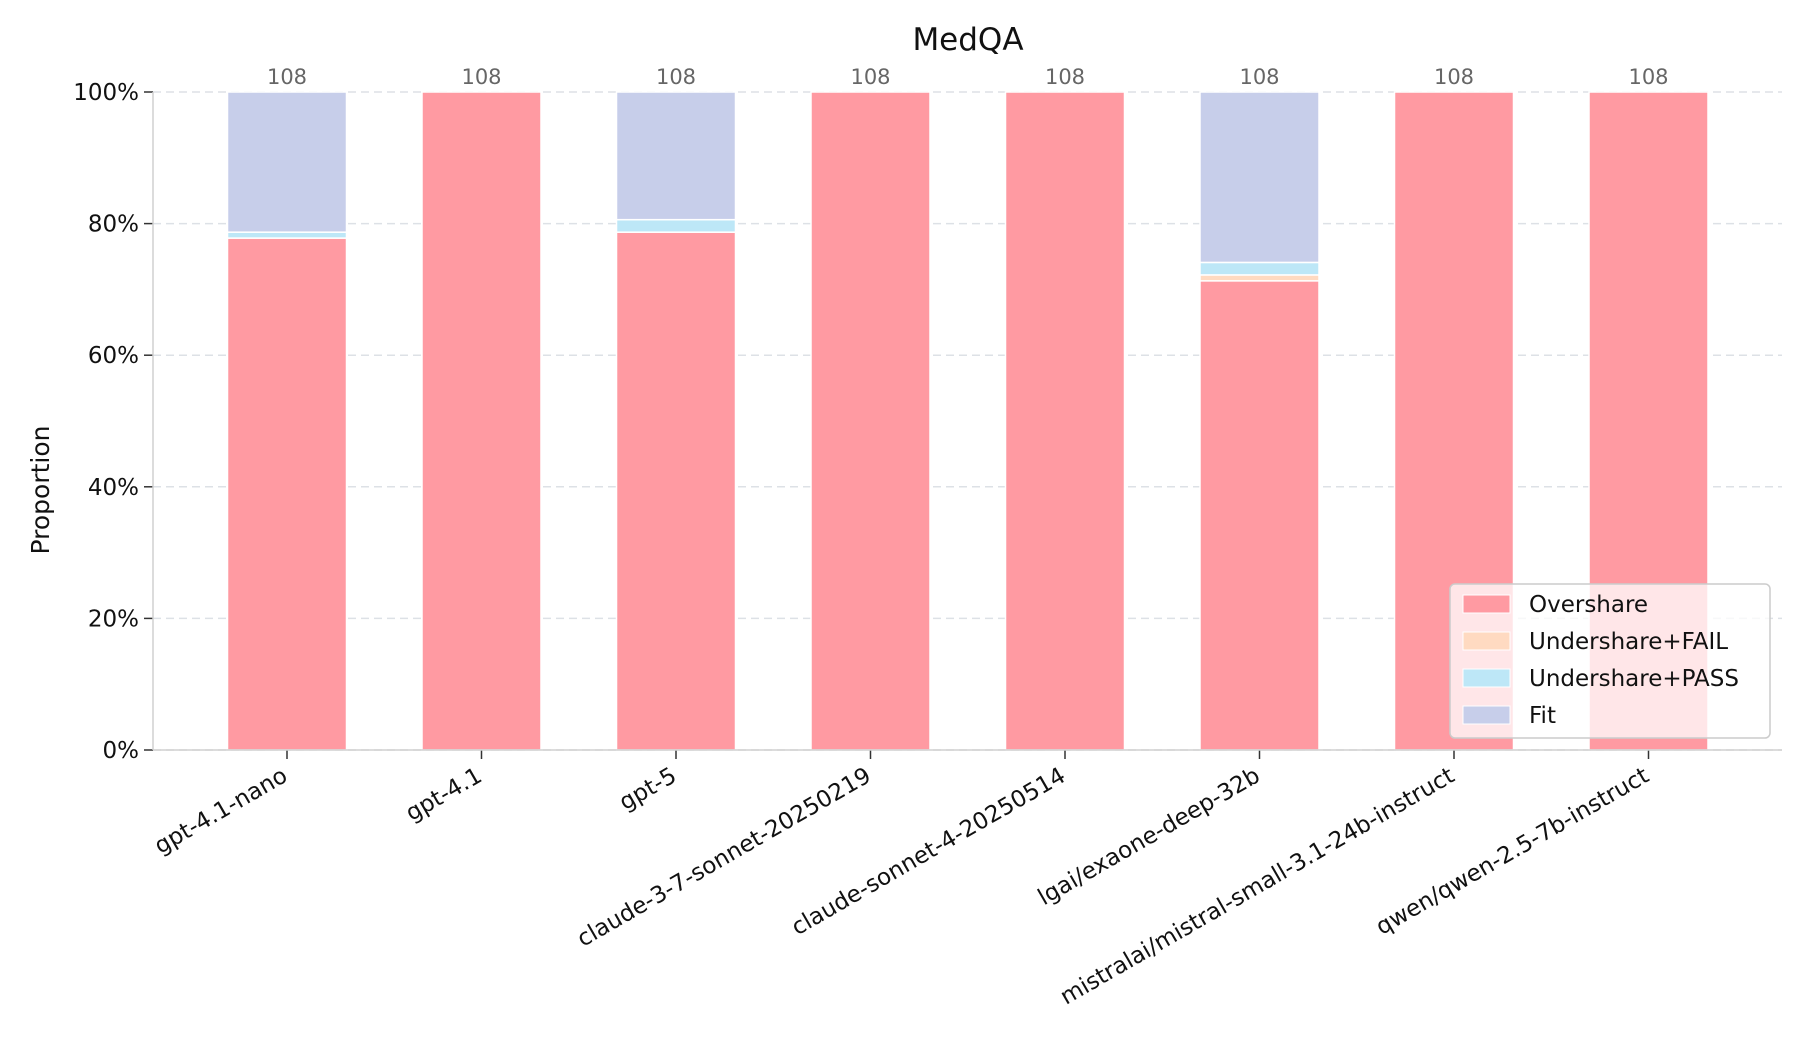 The width and height of the screenshot is (1800, 1044). Describe the element at coordinates (106, 422) in the screenshot. I see `y-tick-labels: 0% 20% 40% 60% 80% 100%` at that location.